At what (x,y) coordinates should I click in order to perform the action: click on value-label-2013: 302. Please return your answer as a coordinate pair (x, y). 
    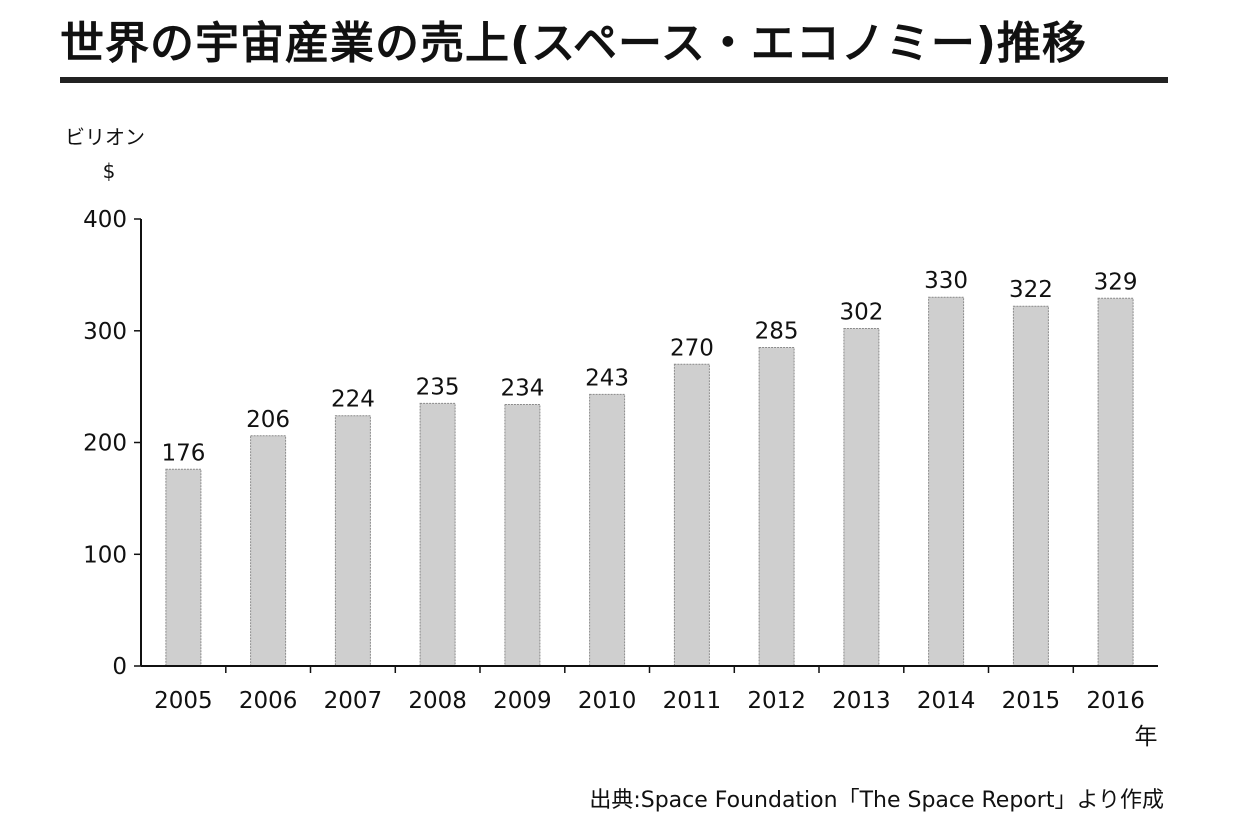
    Looking at the image, I should click on (861, 313).